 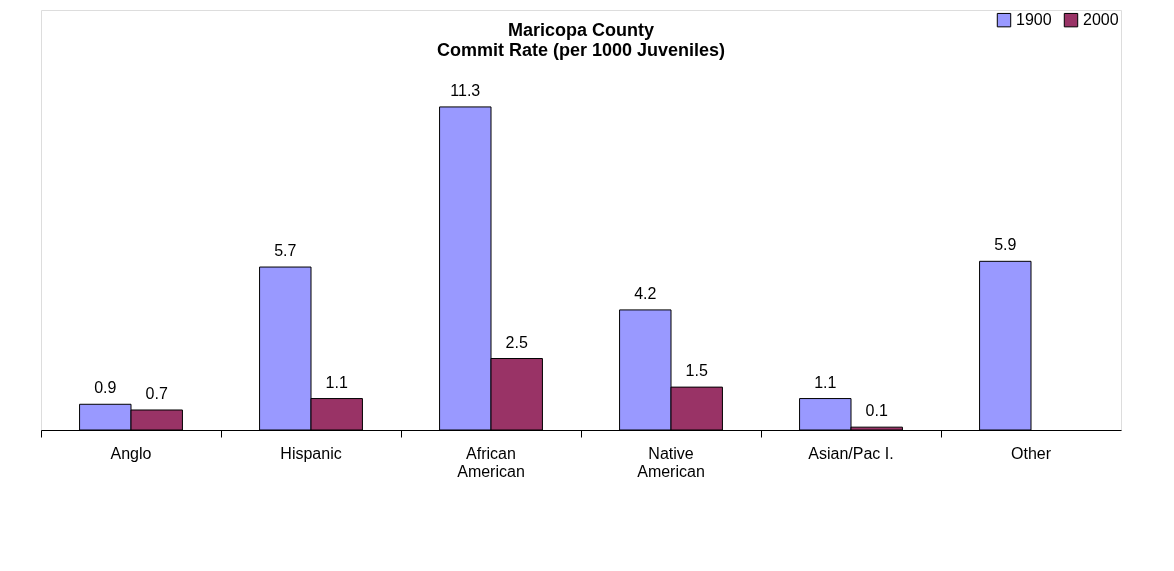 I want to click on legend-label: 1900, so click(x=1034, y=20).